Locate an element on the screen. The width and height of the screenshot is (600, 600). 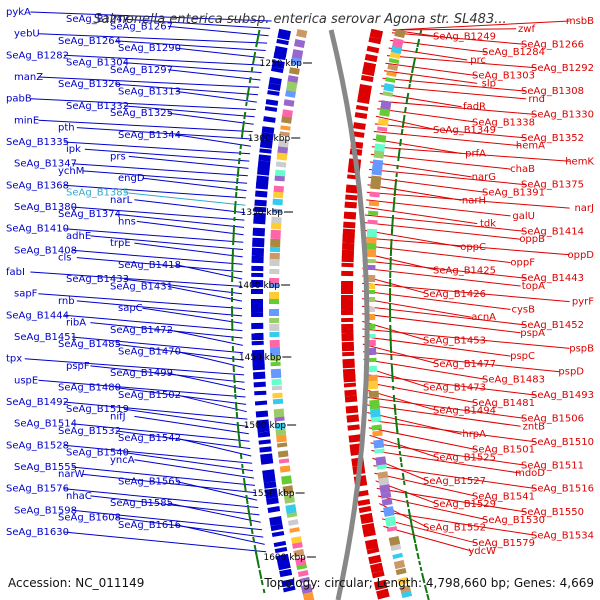
gene-label-left: SeAg_B1576 is located at coordinates (37, 489).